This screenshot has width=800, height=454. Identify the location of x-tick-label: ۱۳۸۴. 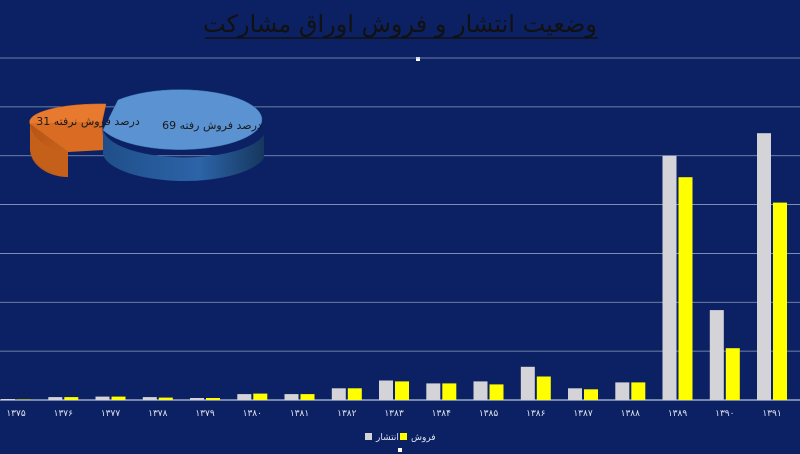
(442, 414).